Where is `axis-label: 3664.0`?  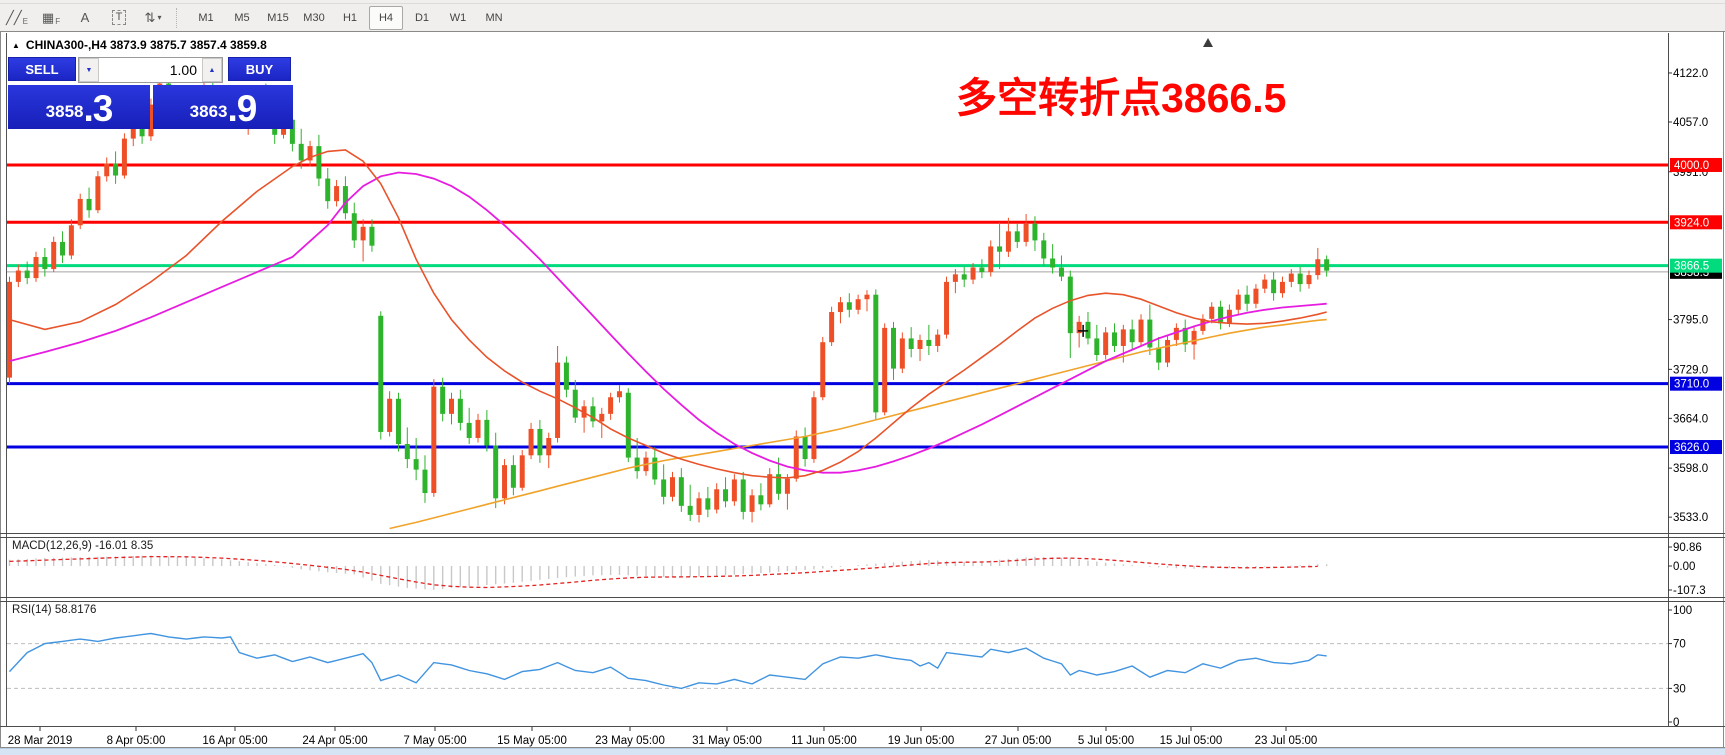 axis-label: 3664.0 is located at coordinates (1690, 419).